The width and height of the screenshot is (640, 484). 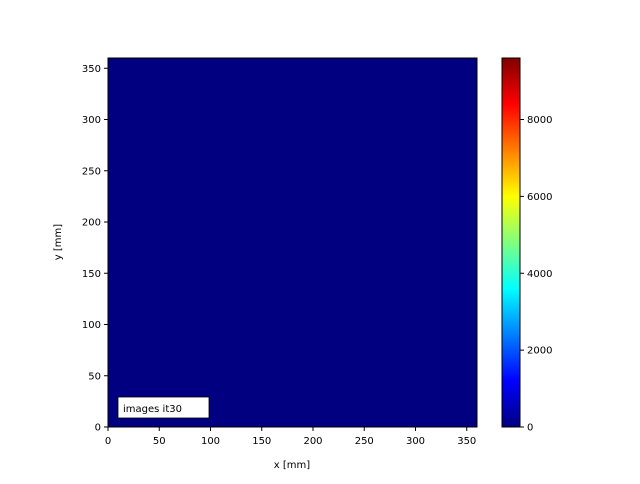 What do you see at coordinates (58, 242) in the screenshot?
I see `y-axis-label: y [mm]` at bounding box center [58, 242].